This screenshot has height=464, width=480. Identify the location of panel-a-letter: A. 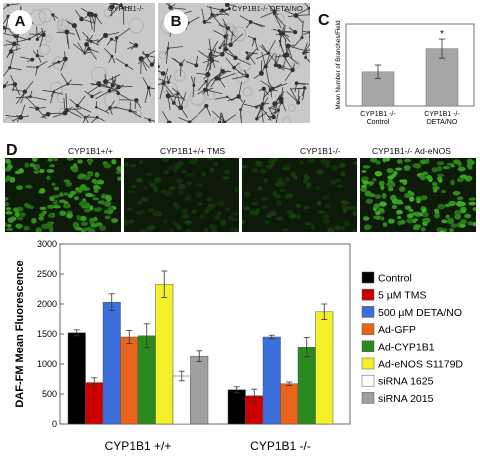
(20, 22).